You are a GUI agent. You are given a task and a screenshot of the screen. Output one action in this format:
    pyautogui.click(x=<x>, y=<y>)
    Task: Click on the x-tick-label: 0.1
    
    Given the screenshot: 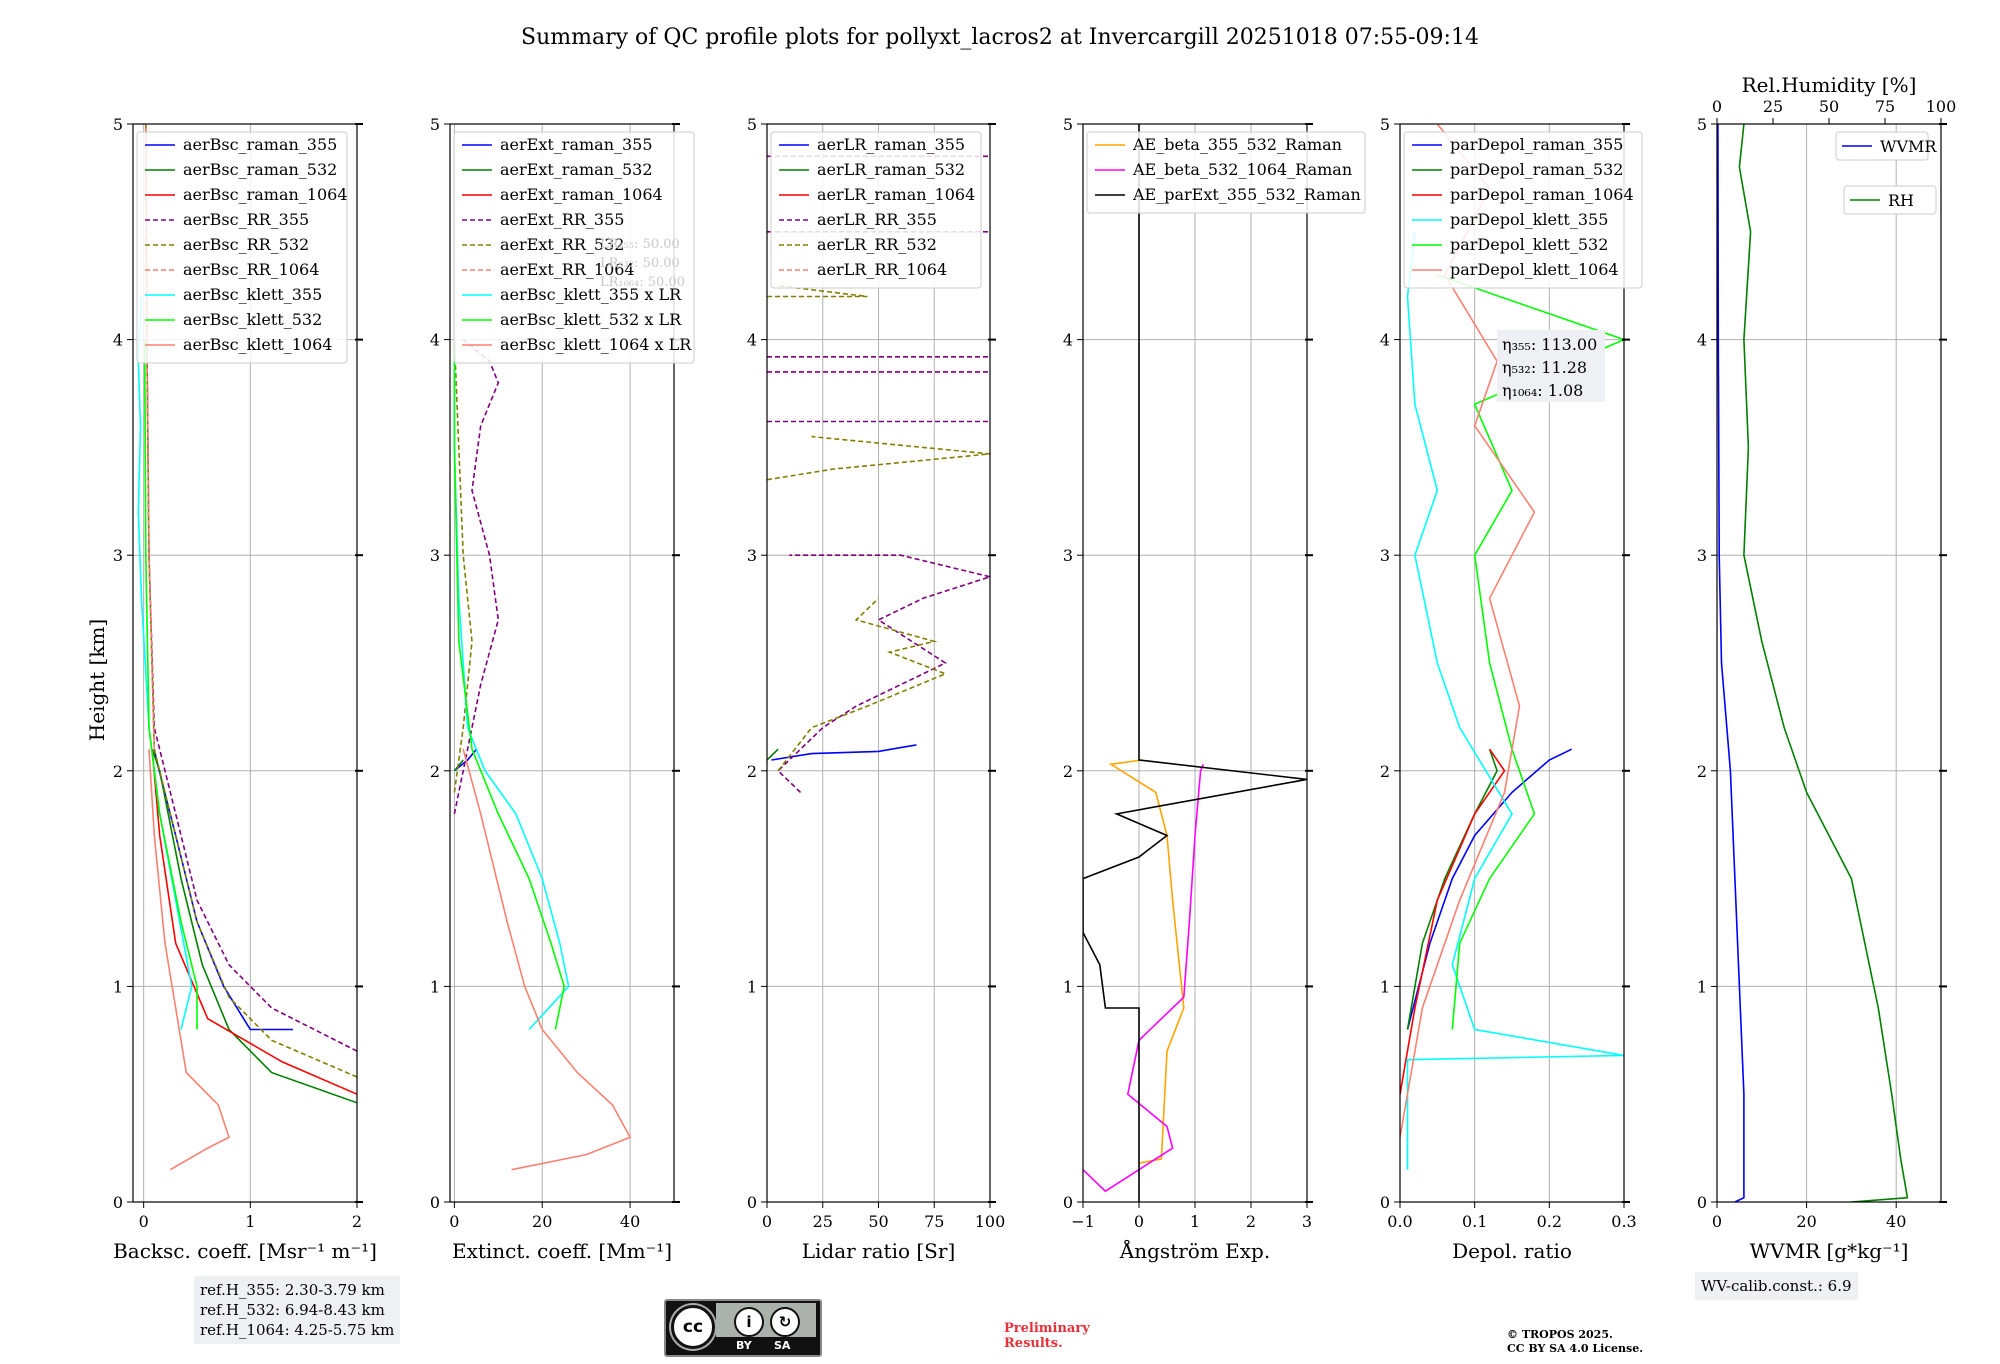 What is the action you would take?
    pyautogui.click(x=1474, y=1221)
    